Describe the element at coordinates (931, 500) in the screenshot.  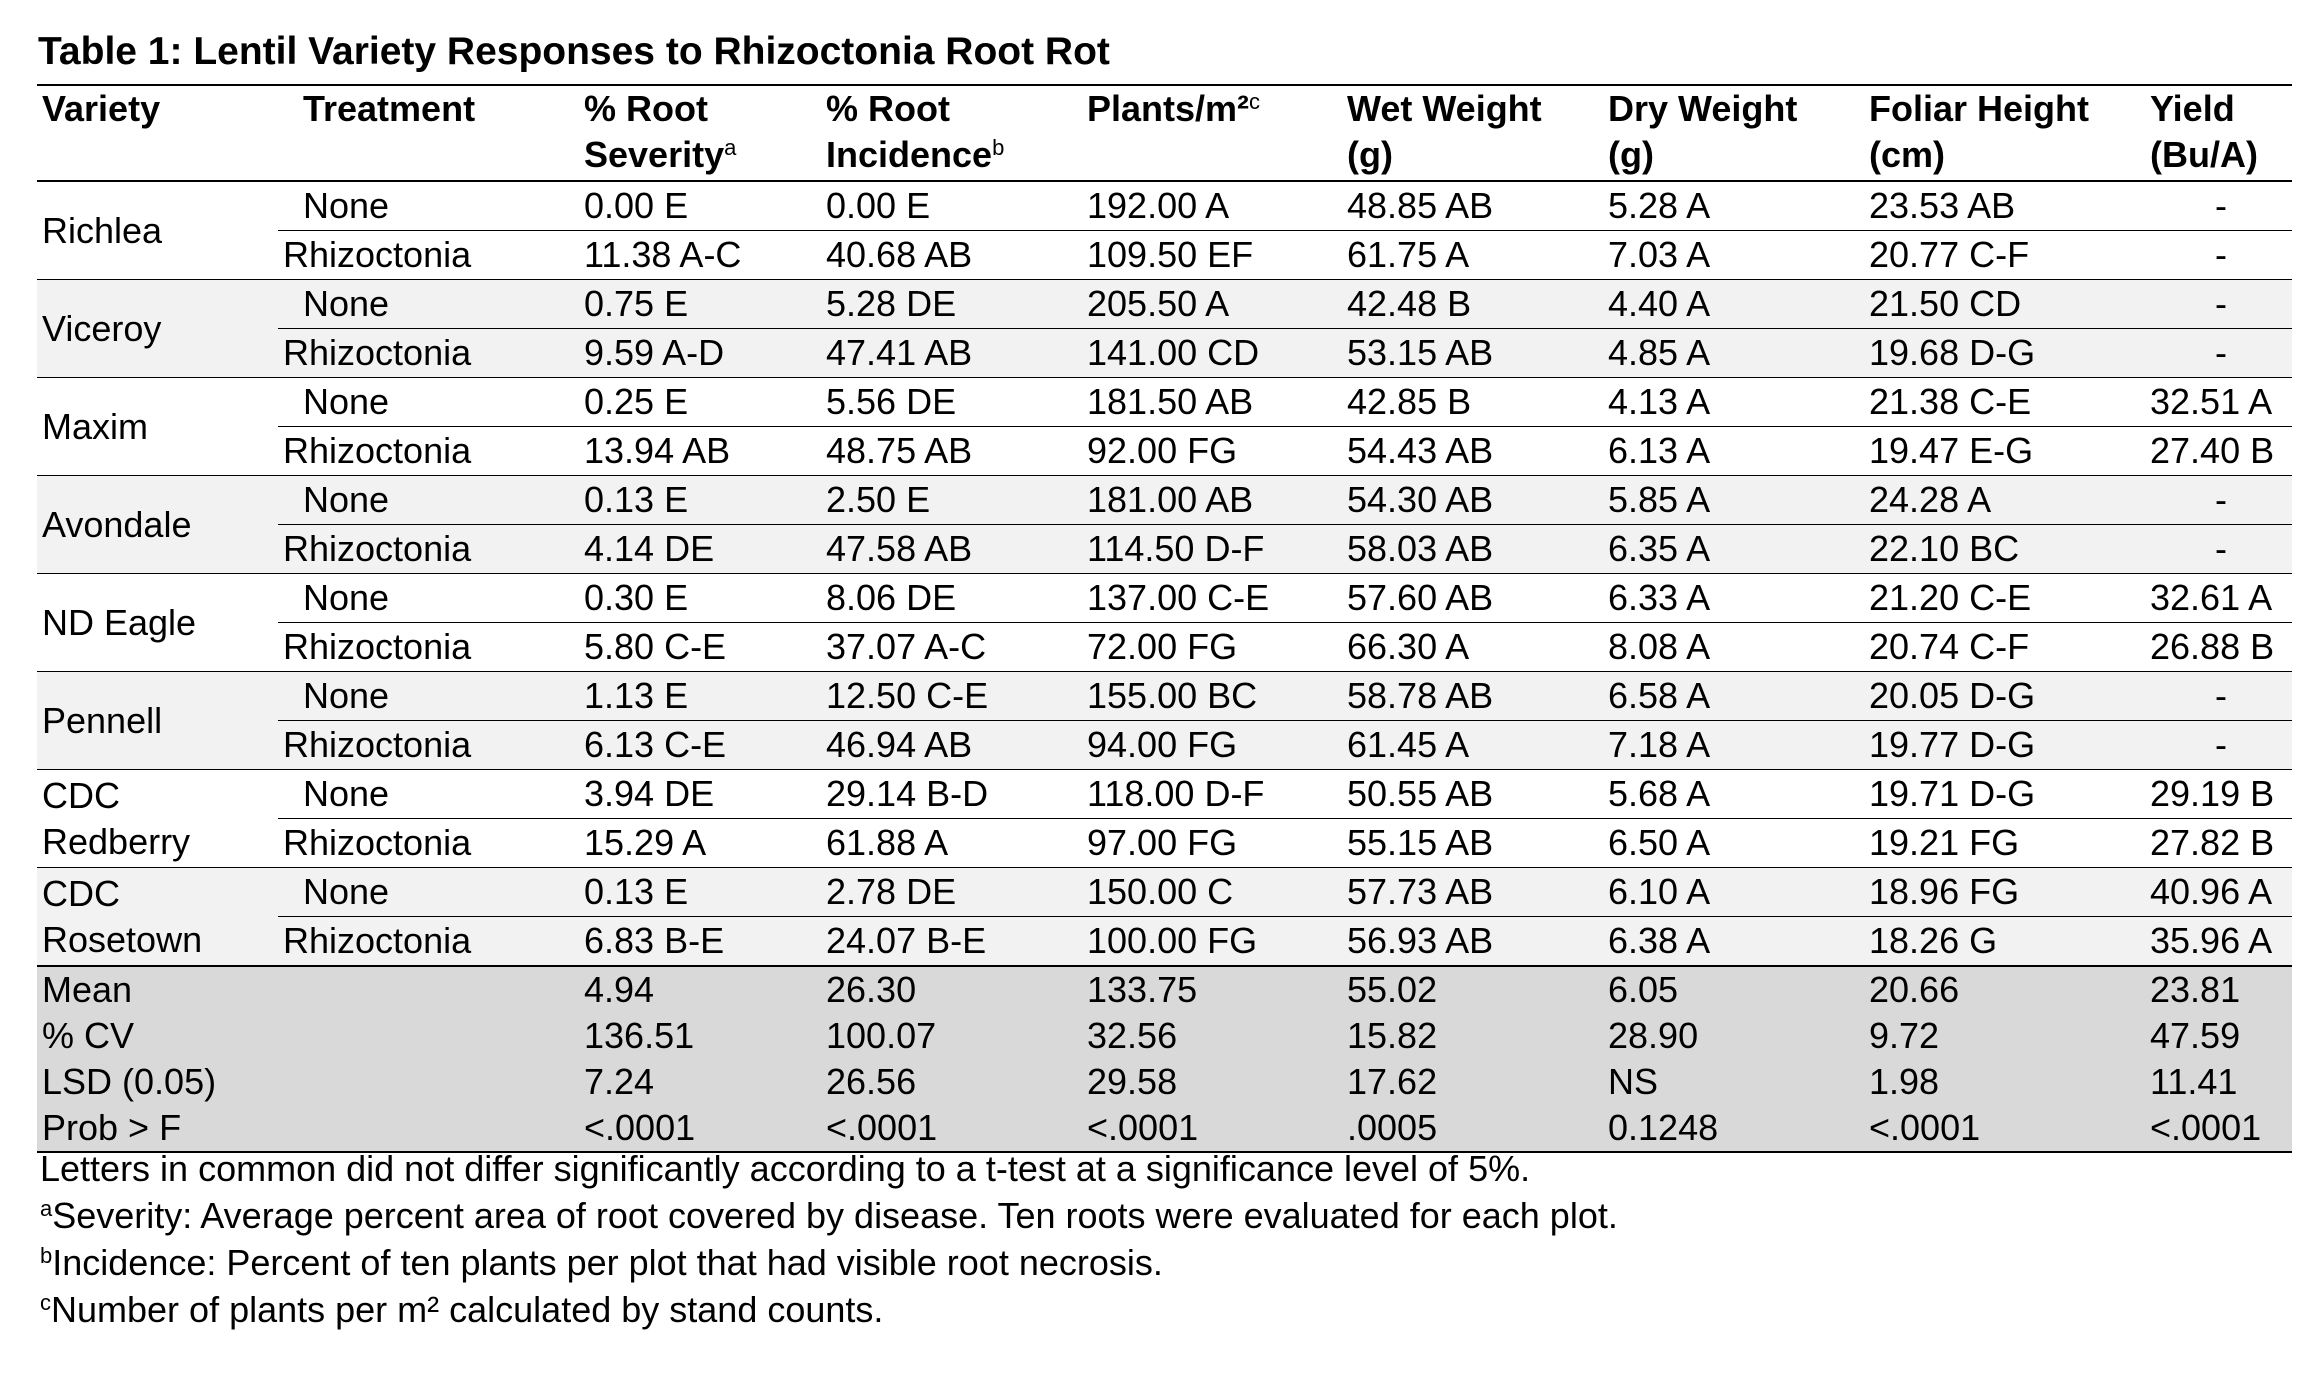
I see `value-cell: 2.50 E` at that location.